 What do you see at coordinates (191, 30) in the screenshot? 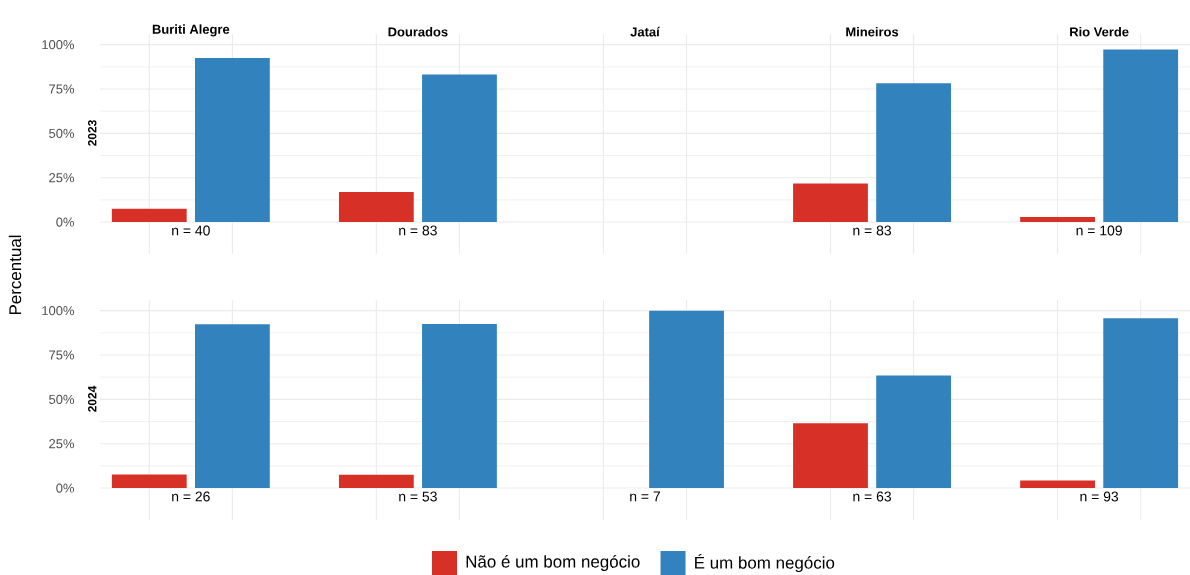
I see `x-tick-label: Buriti Alegre` at bounding box center [191, 30].